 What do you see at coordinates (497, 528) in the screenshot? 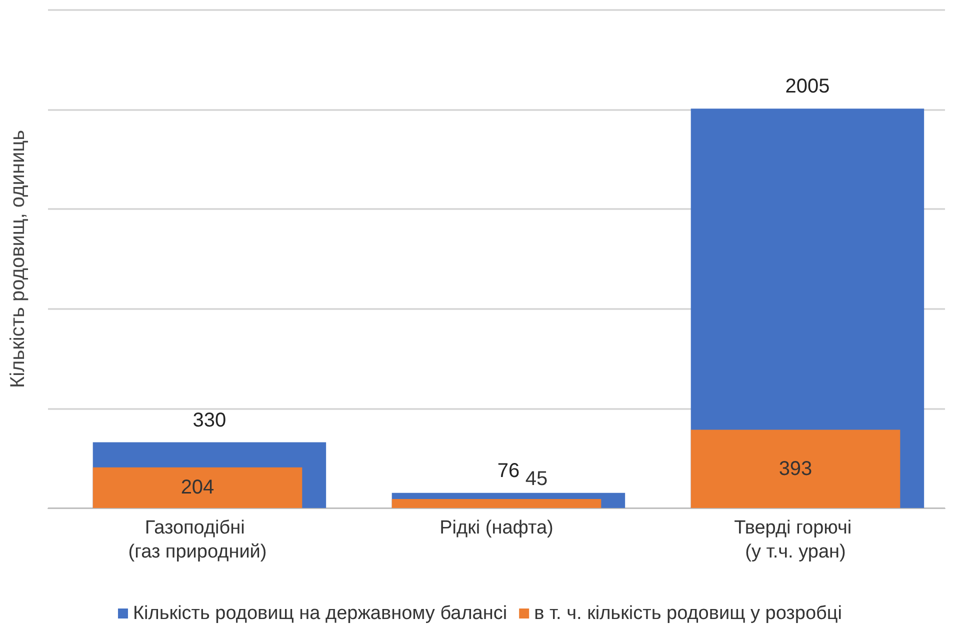
I see `x-tick-label: Рідкі (нафта)` at bounding box center [497, 528].